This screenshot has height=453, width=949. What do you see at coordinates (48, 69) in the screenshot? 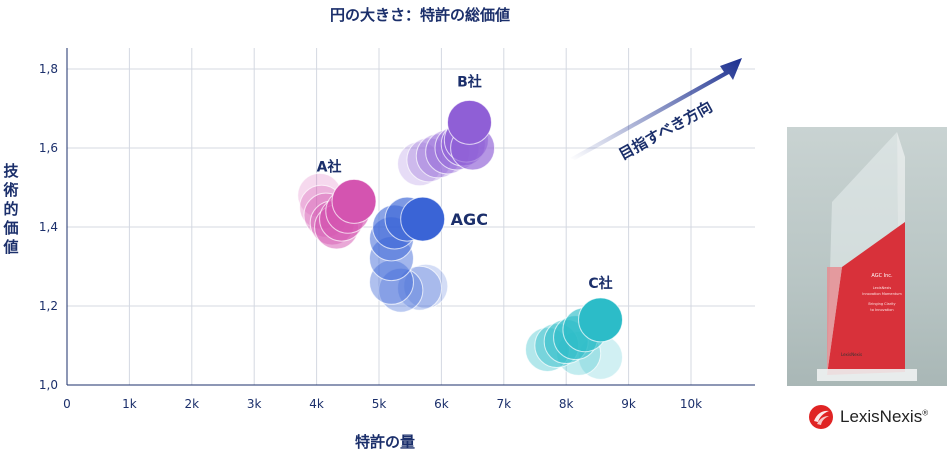
I see `y-tick-label: 1,8` at bounding box center [48, 69].